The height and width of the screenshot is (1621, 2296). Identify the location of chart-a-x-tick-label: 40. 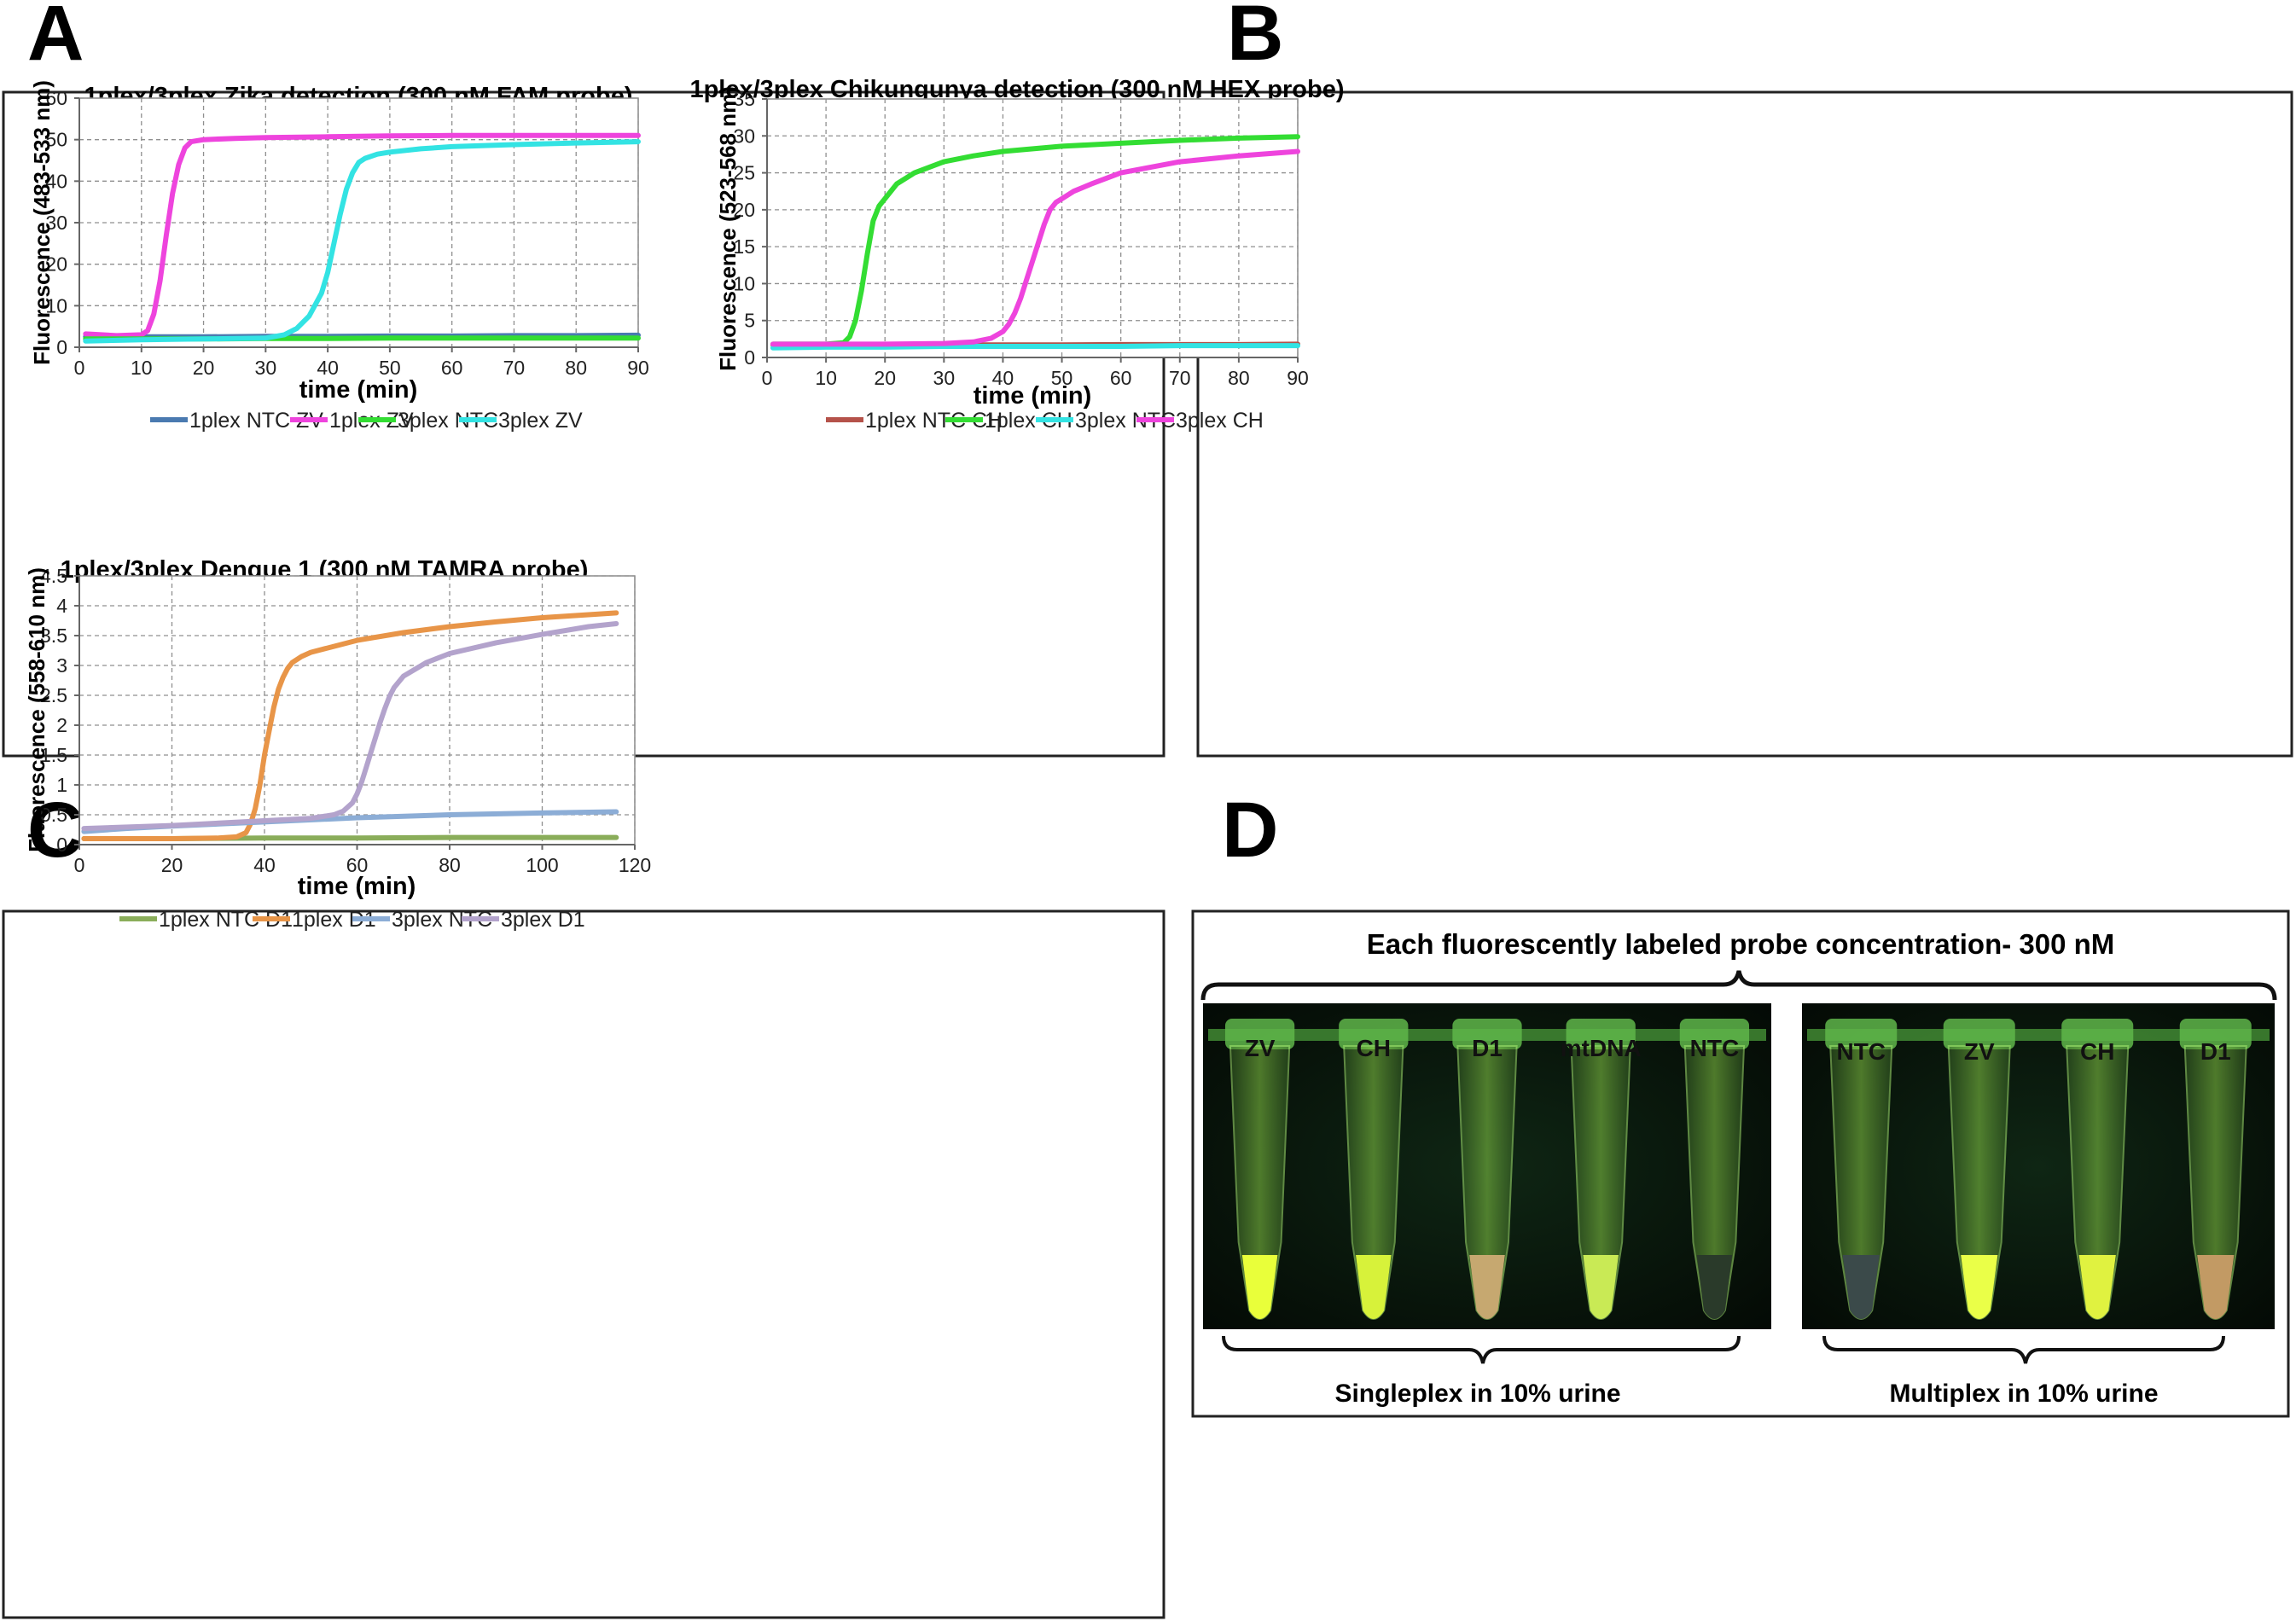
(328, 368).